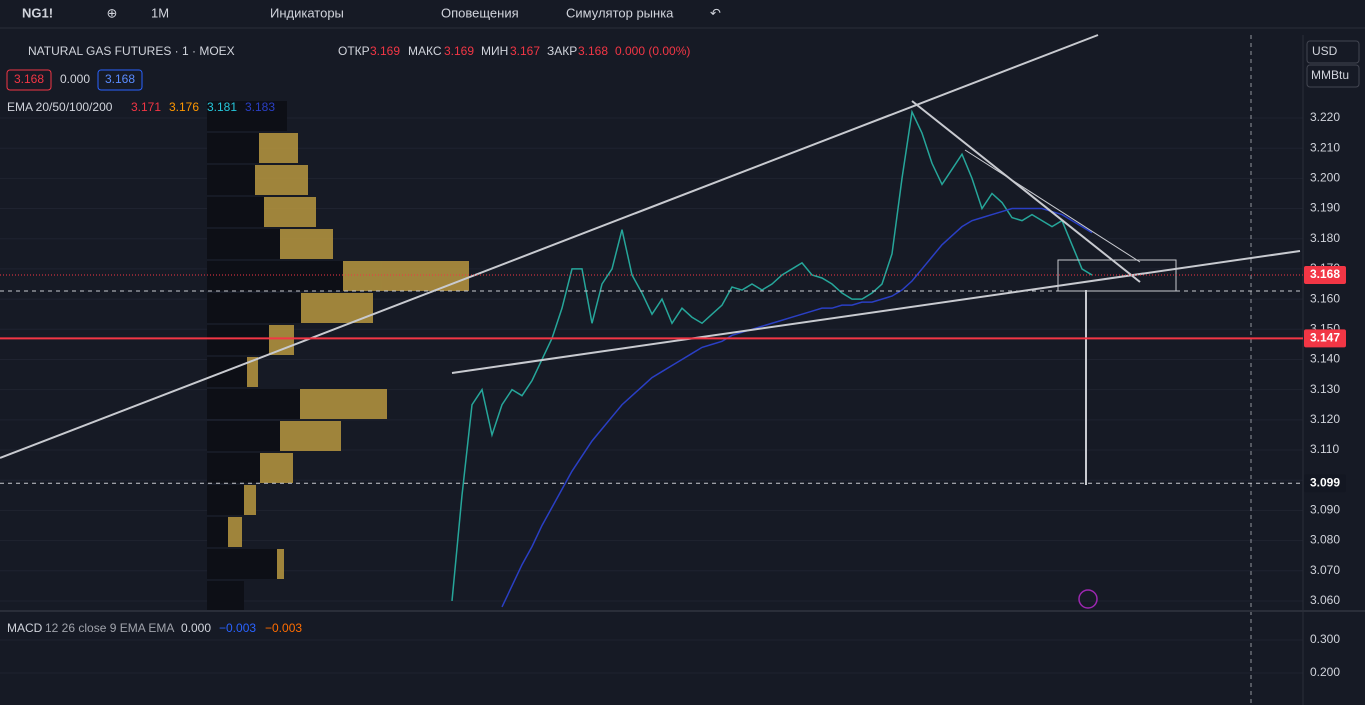  I want to click on change-value: 0.000 (0.00%), so click(652, 51).